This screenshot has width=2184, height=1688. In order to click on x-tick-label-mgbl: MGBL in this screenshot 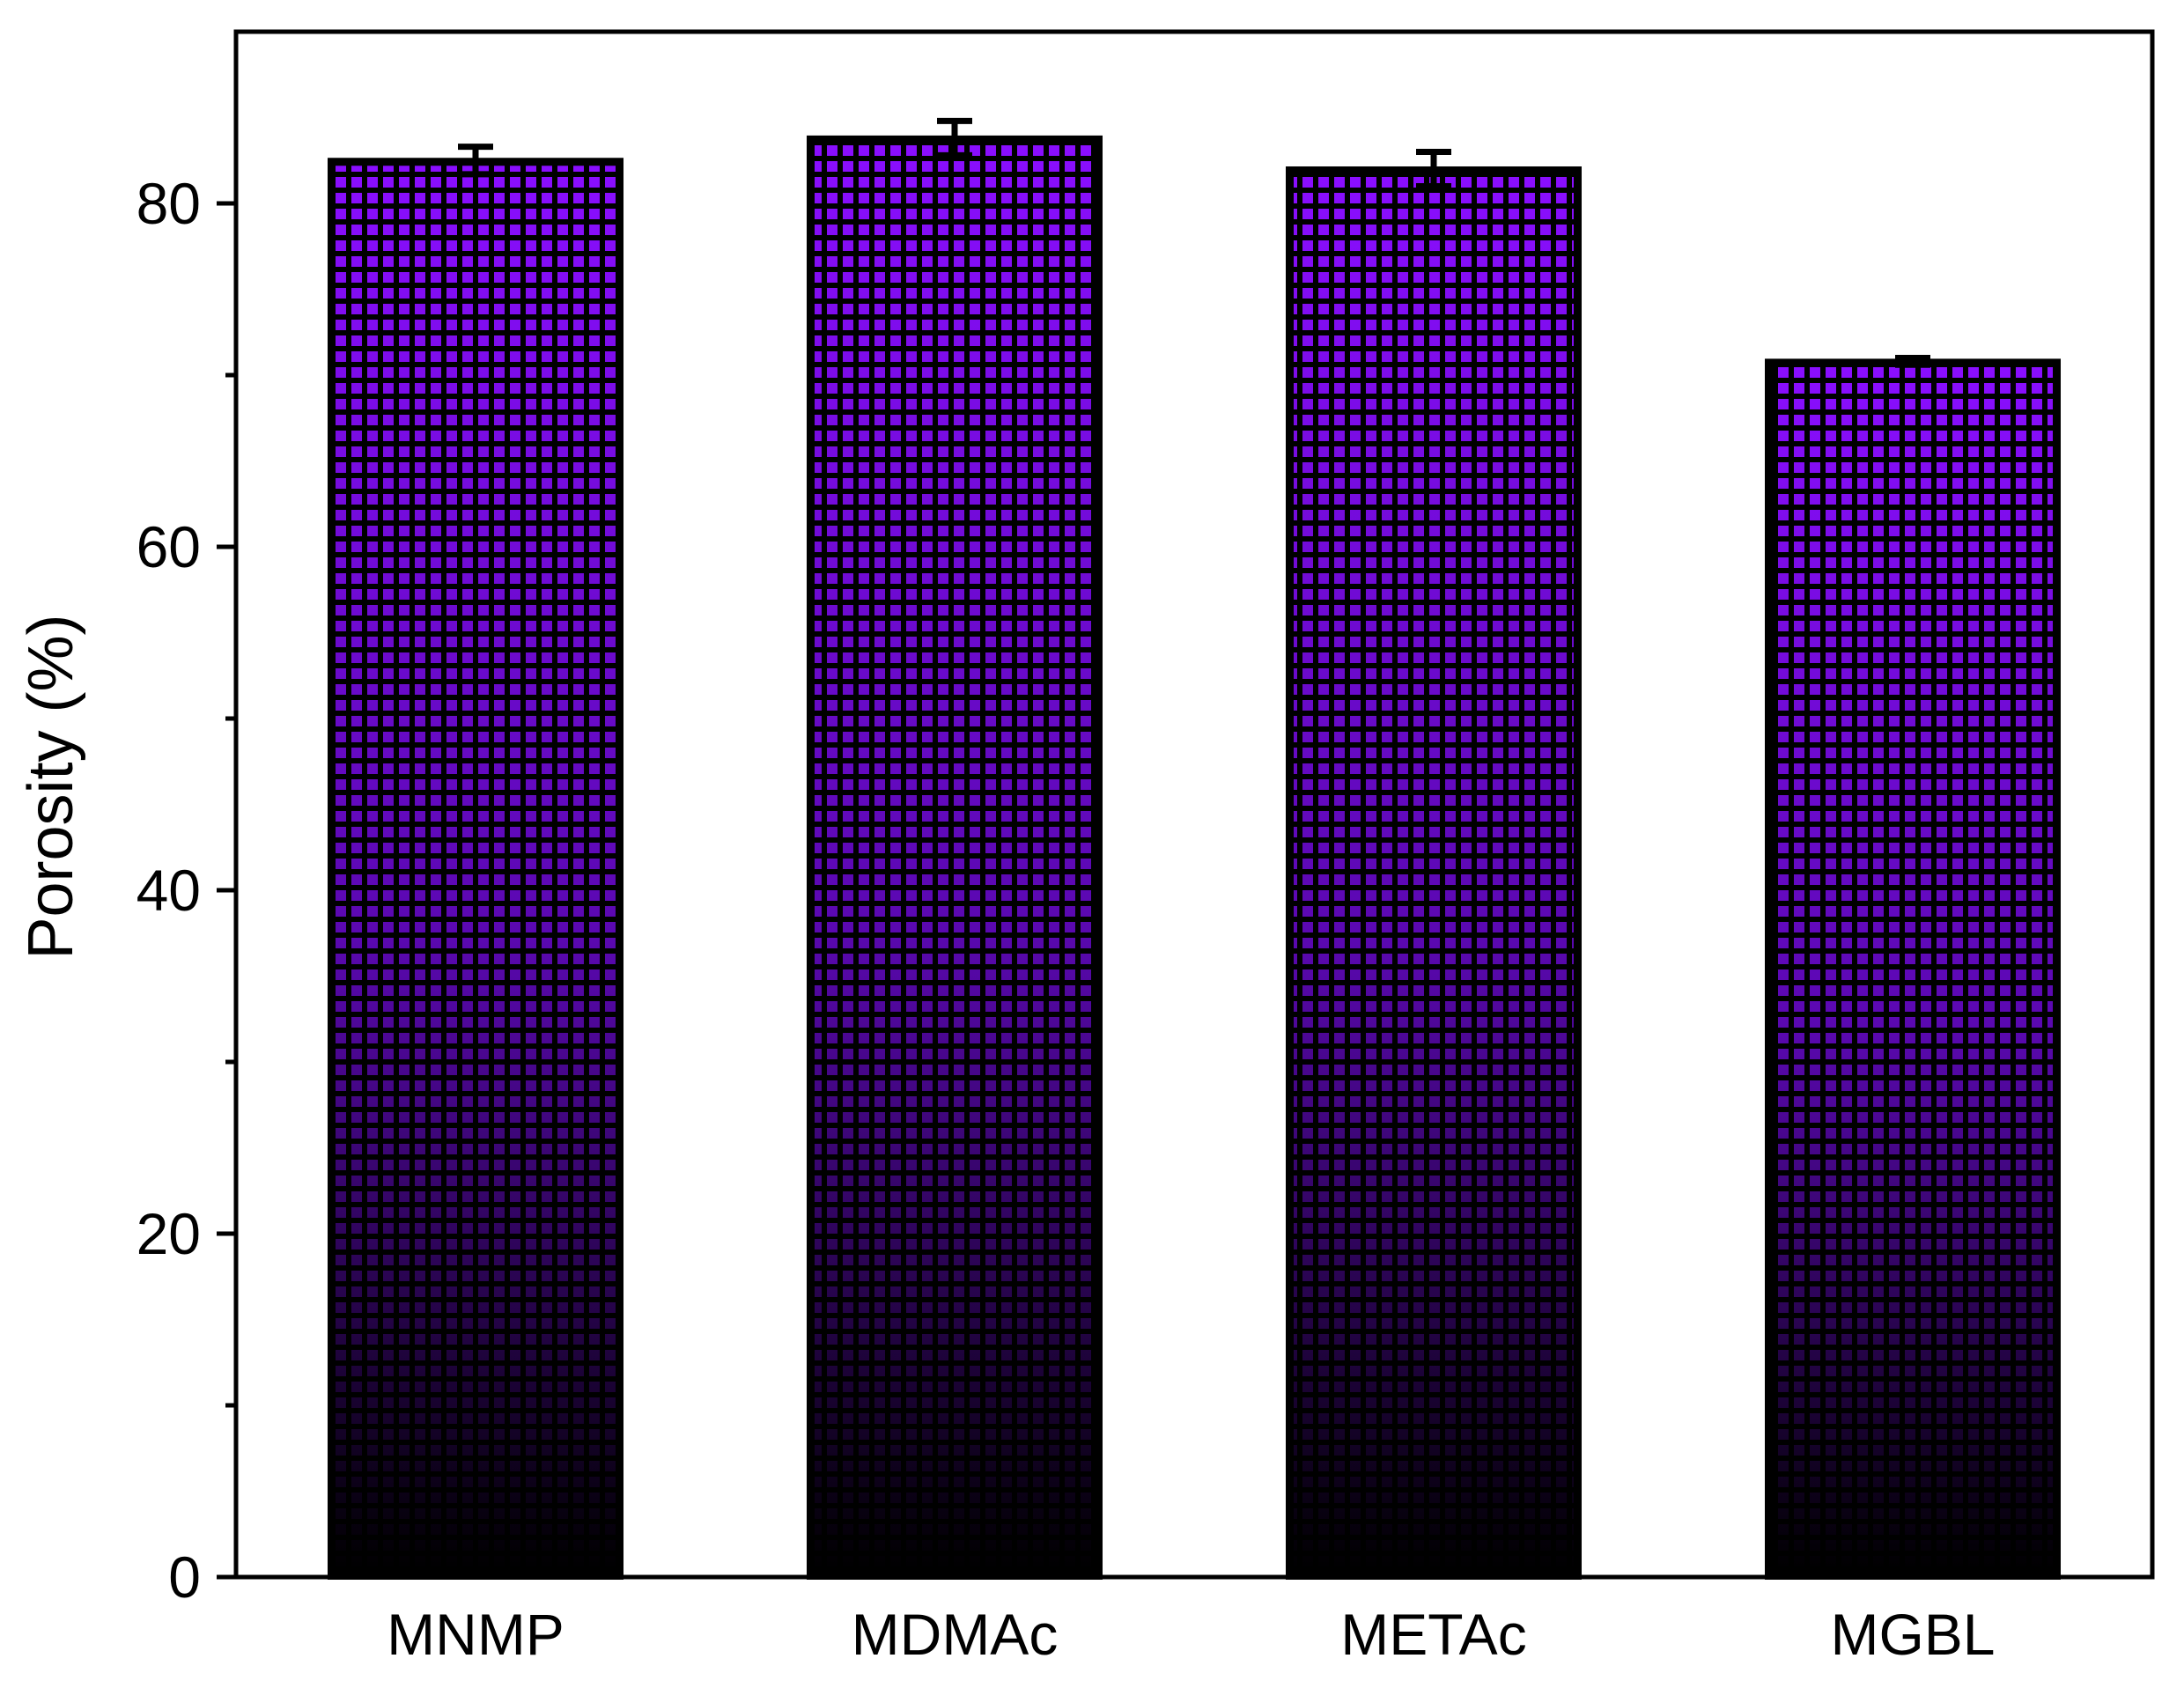, I will do `click(1912, 1634)`.